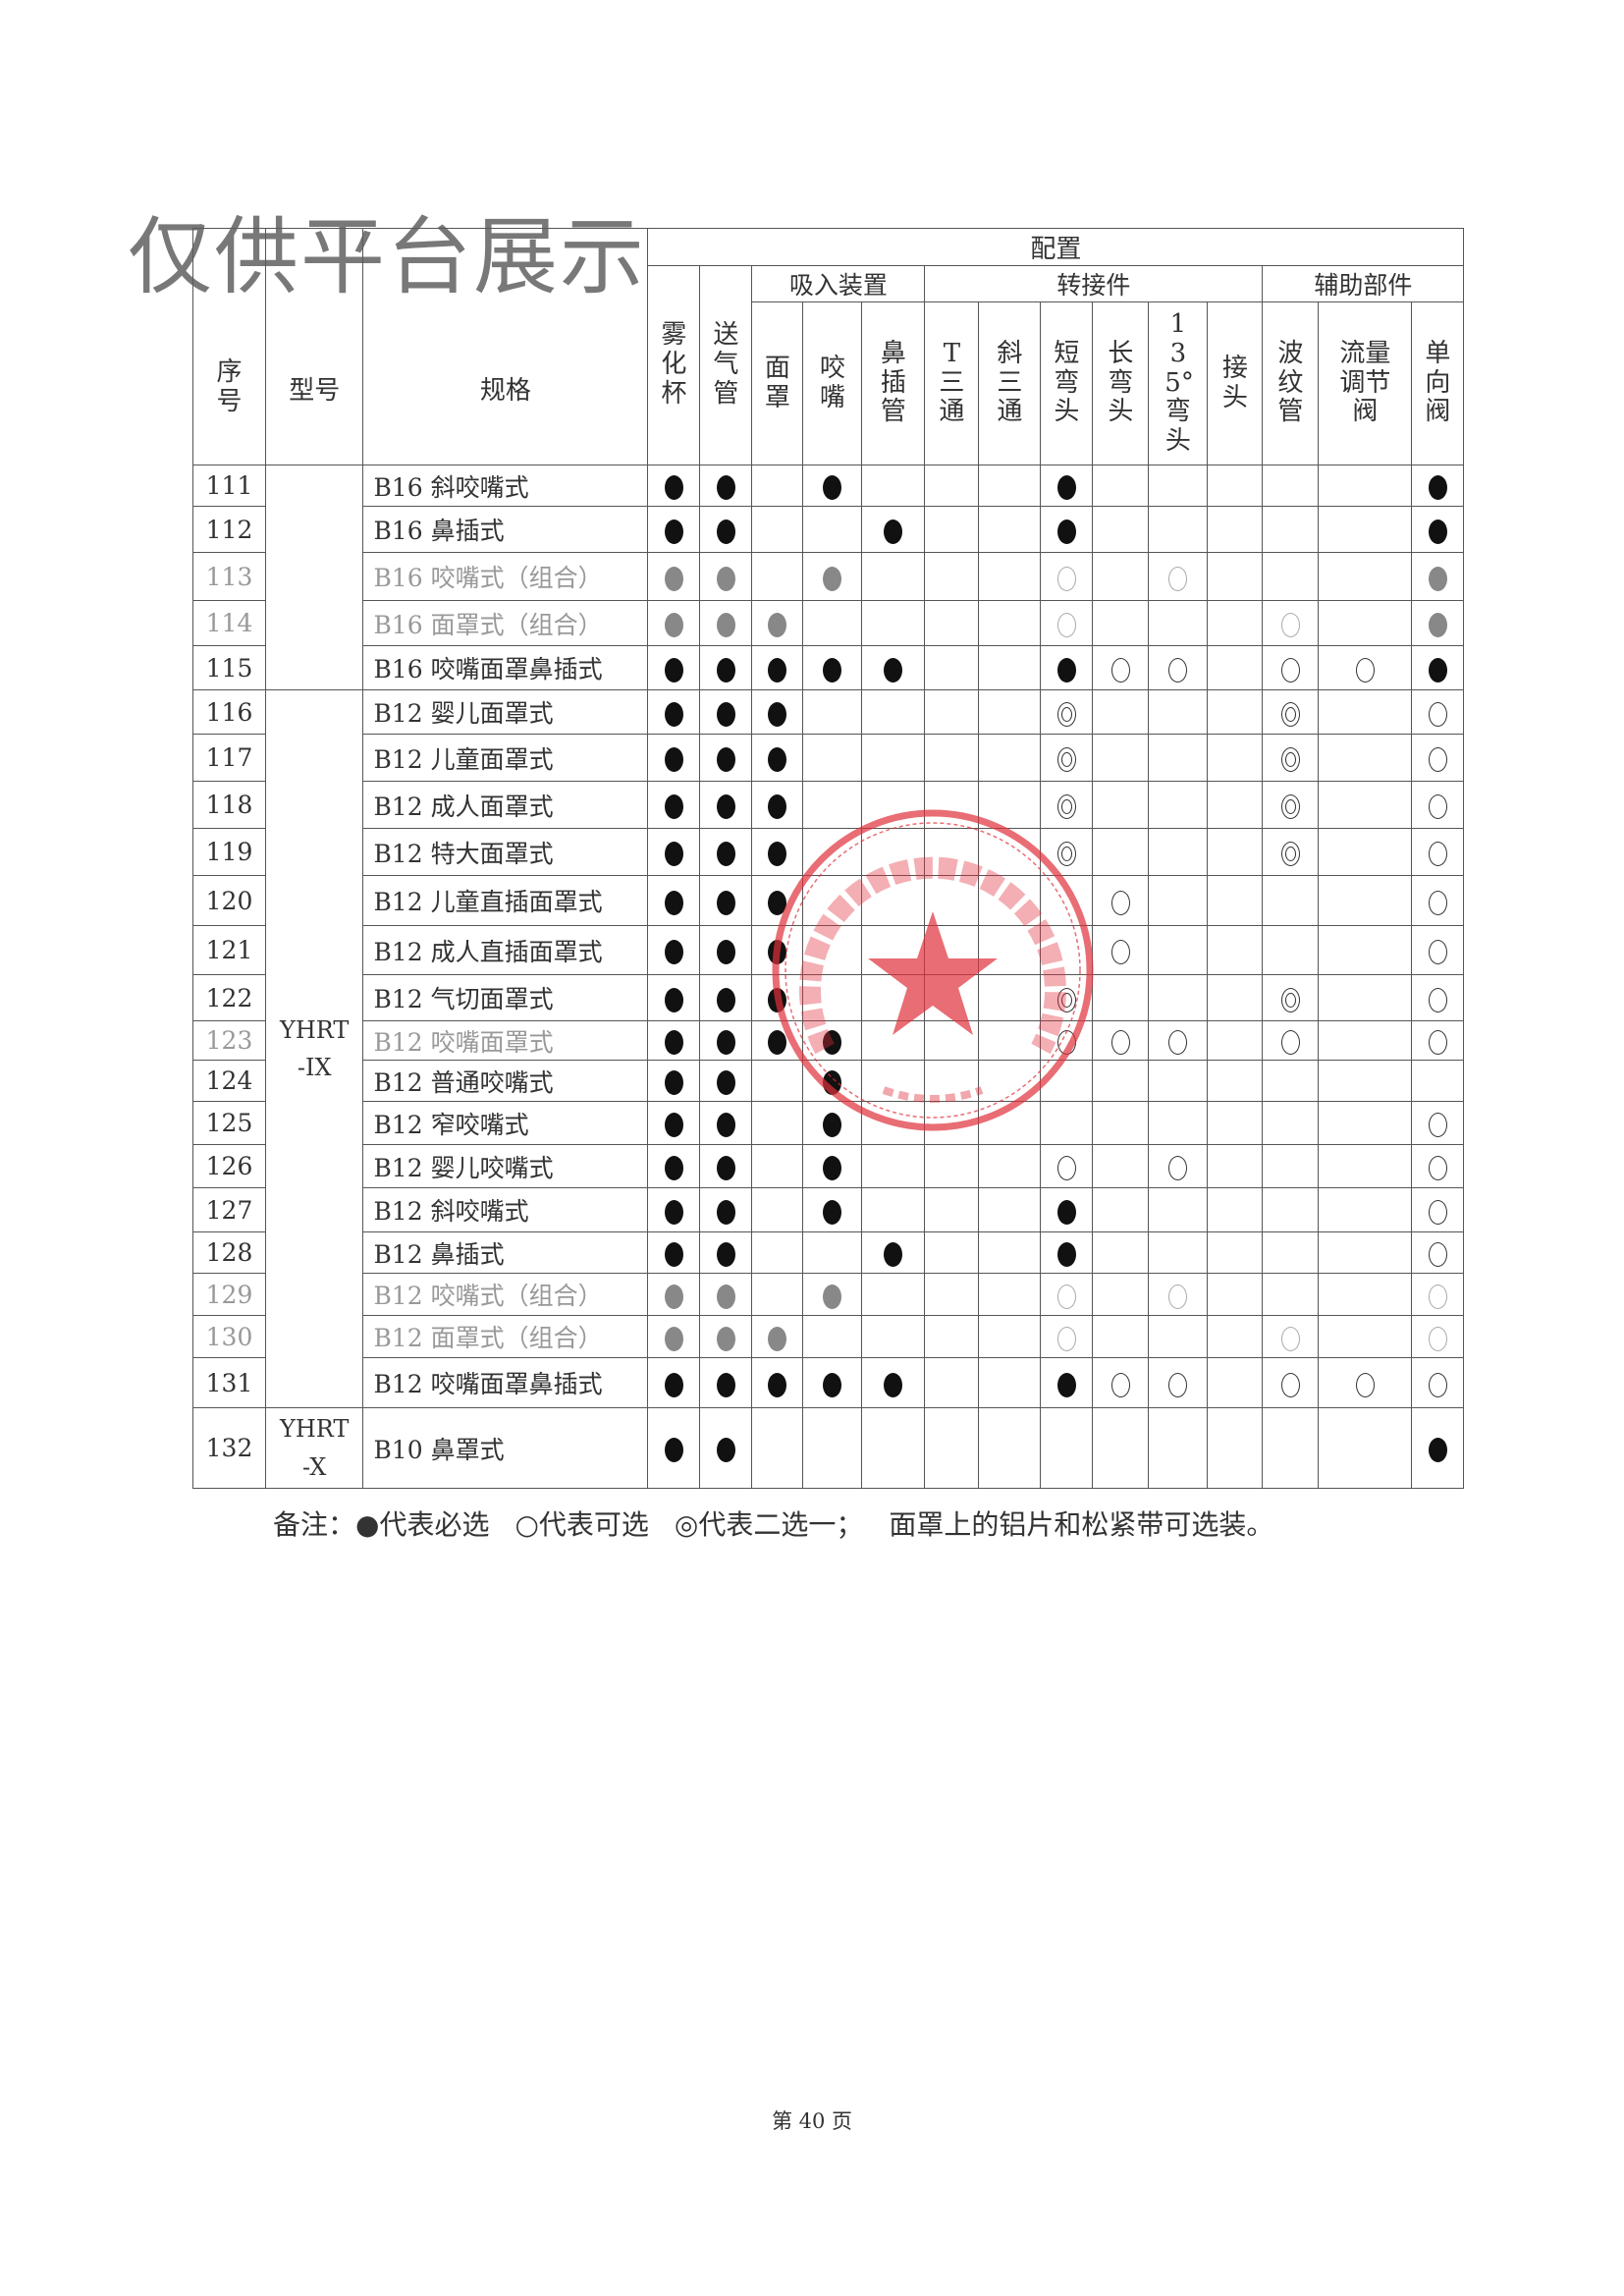  Describe the element at coordinates (1291, 383) in the screenshot. I see `header-col-11: 波纹管` at that location.